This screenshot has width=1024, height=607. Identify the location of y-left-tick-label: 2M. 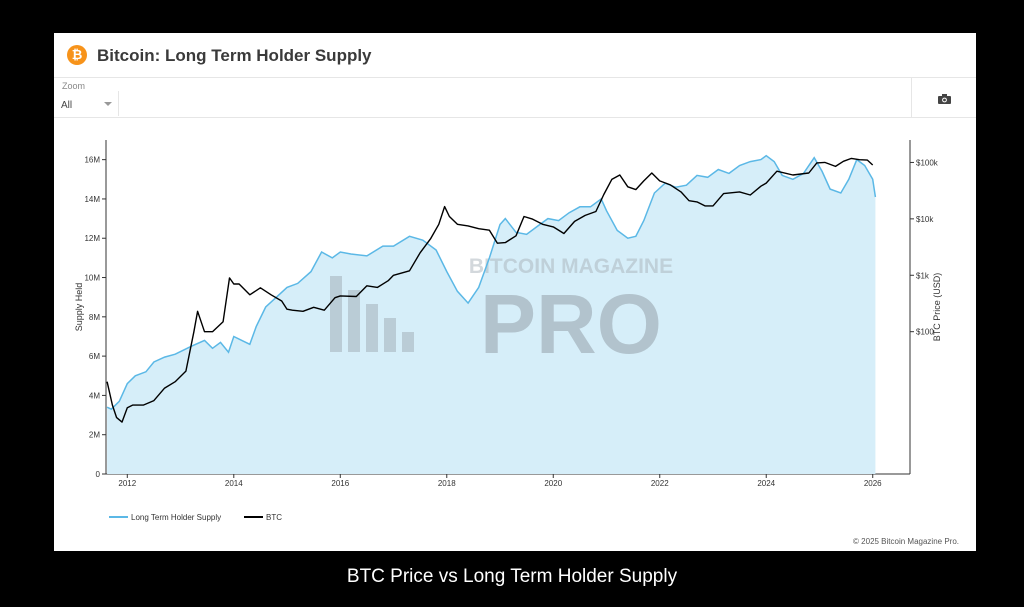
(94, 435).